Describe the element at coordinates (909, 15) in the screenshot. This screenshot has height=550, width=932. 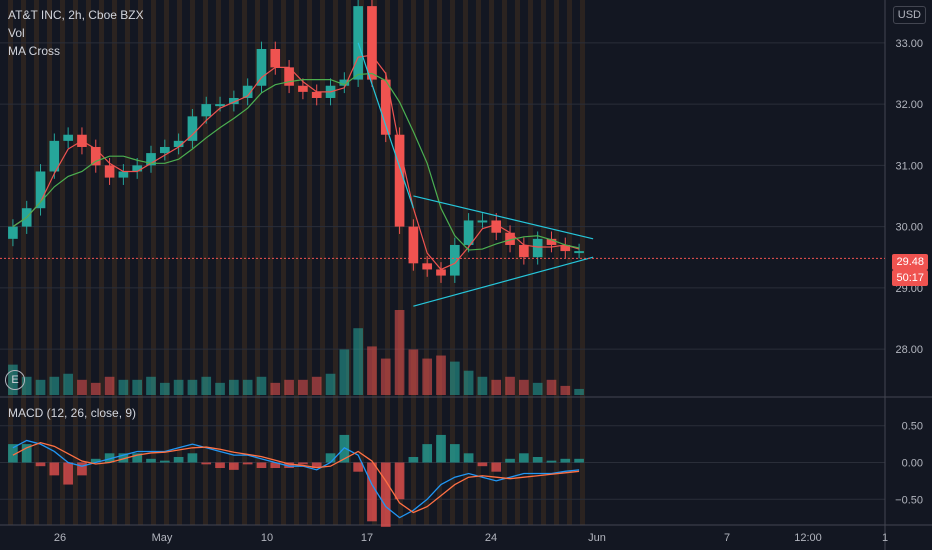
I see `currency-badge: USD` at that location.